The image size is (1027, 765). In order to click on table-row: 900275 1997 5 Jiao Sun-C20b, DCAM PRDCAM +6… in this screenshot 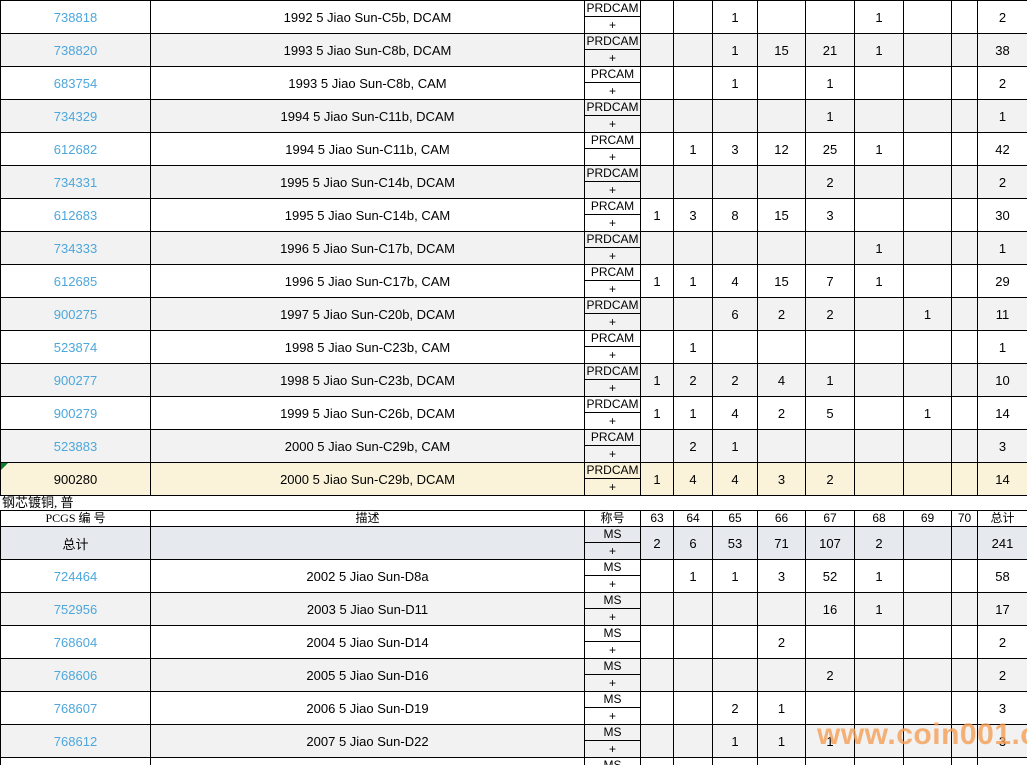, I will do `click(513, 314)`.